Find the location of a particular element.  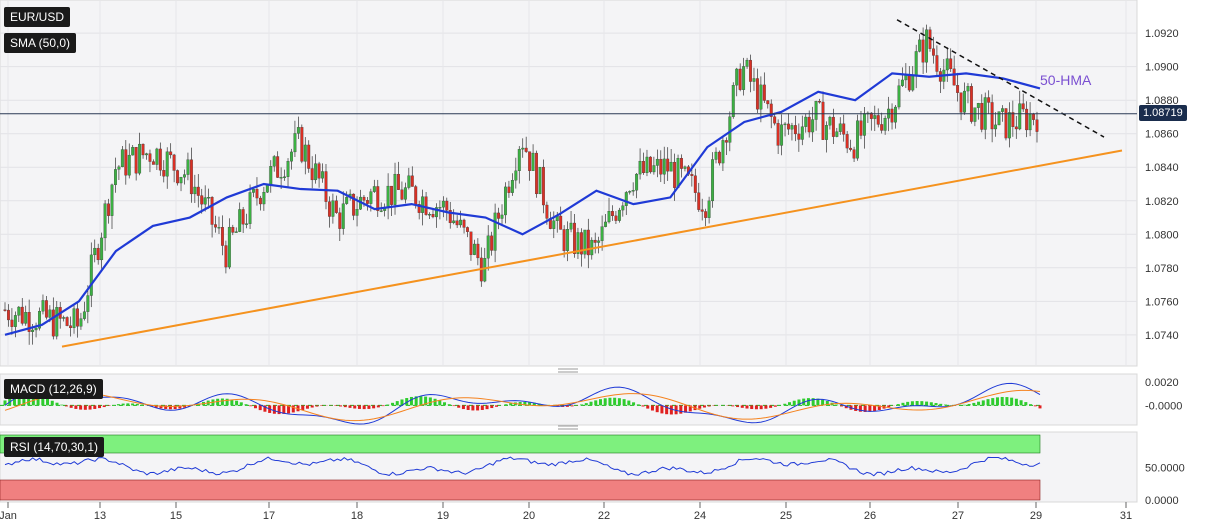

y-axis-rsi: 50.0000 0.0000 is located at coordinates (1165, 485).